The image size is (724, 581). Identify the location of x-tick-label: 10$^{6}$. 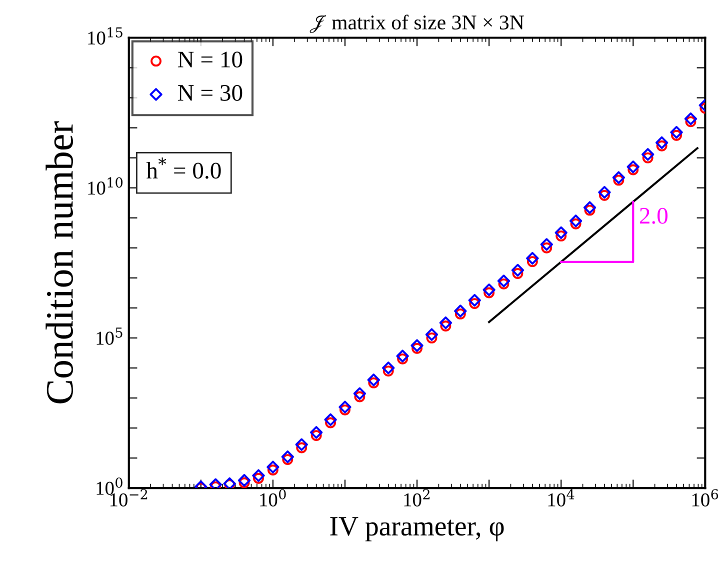
(705, 497).